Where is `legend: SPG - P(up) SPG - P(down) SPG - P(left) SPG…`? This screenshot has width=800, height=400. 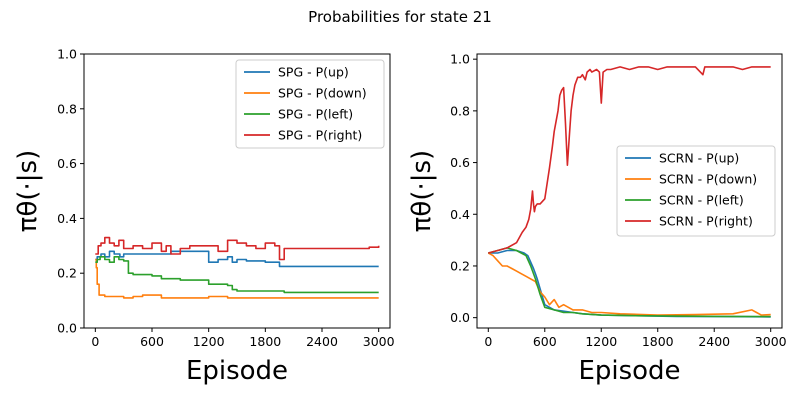 legend: SPG - P(up) SPG - P(down) SPG - P(left) SPG… is located at coordinates (310, 104).